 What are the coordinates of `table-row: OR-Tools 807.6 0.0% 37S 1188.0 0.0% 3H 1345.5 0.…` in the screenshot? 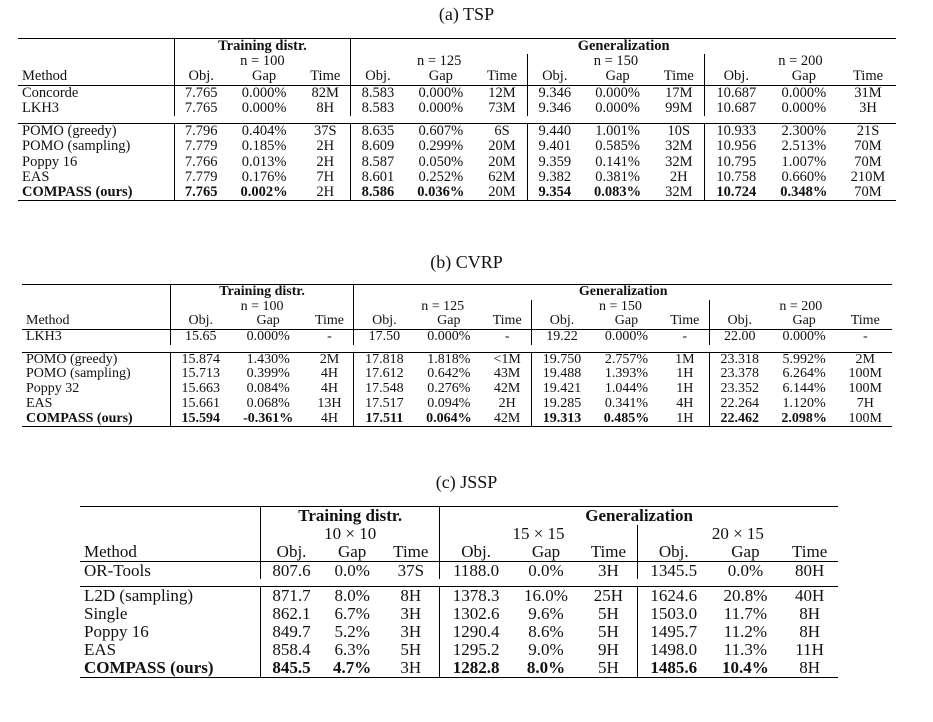 It's located at (459, 570).